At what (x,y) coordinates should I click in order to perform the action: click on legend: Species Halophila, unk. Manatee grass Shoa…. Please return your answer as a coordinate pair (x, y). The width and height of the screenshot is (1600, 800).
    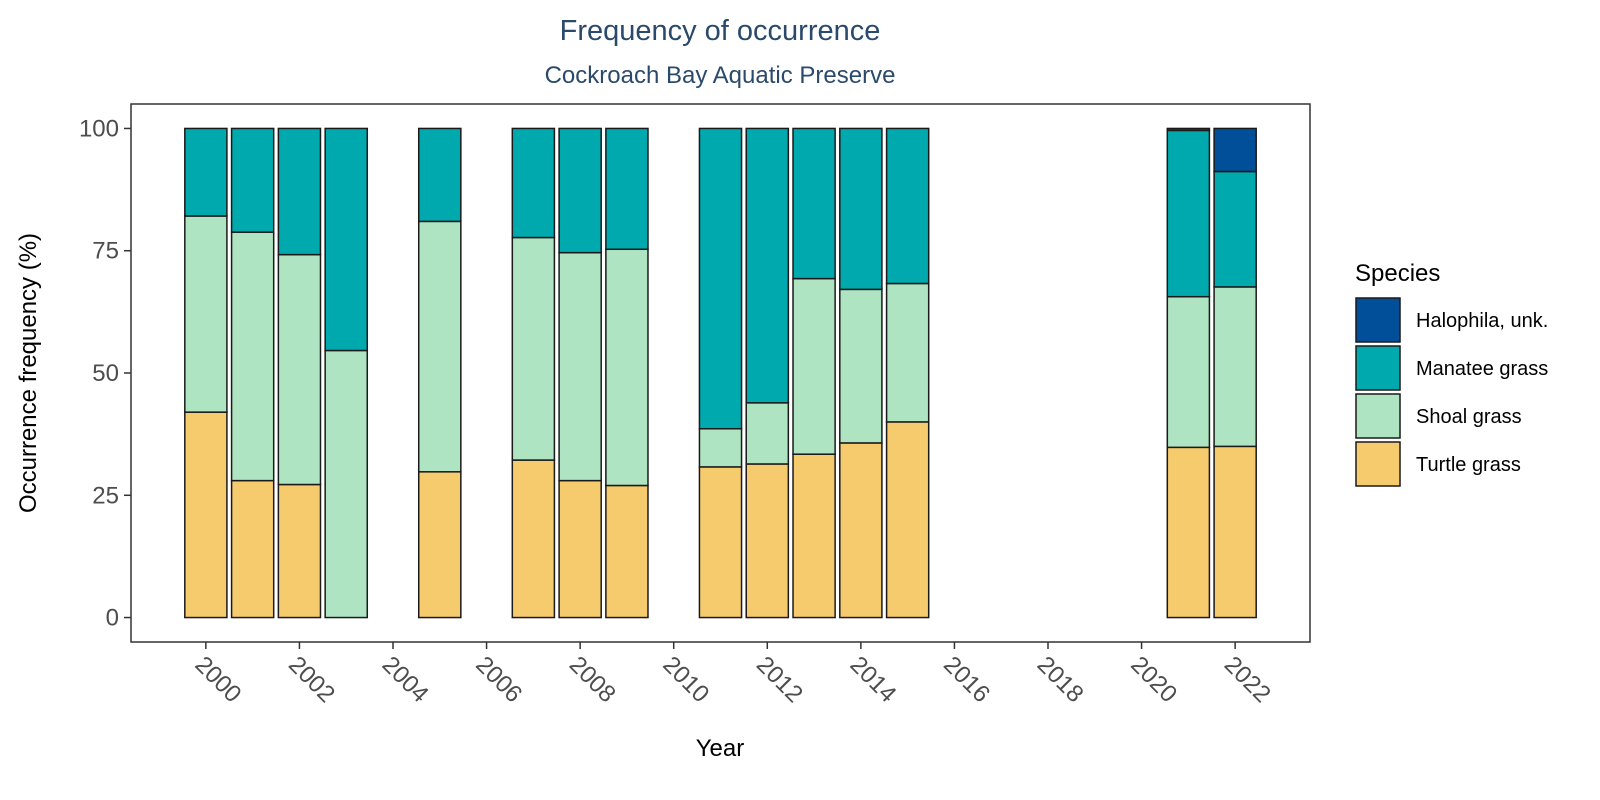
    Looking at the image, I should click on (1451, 373).